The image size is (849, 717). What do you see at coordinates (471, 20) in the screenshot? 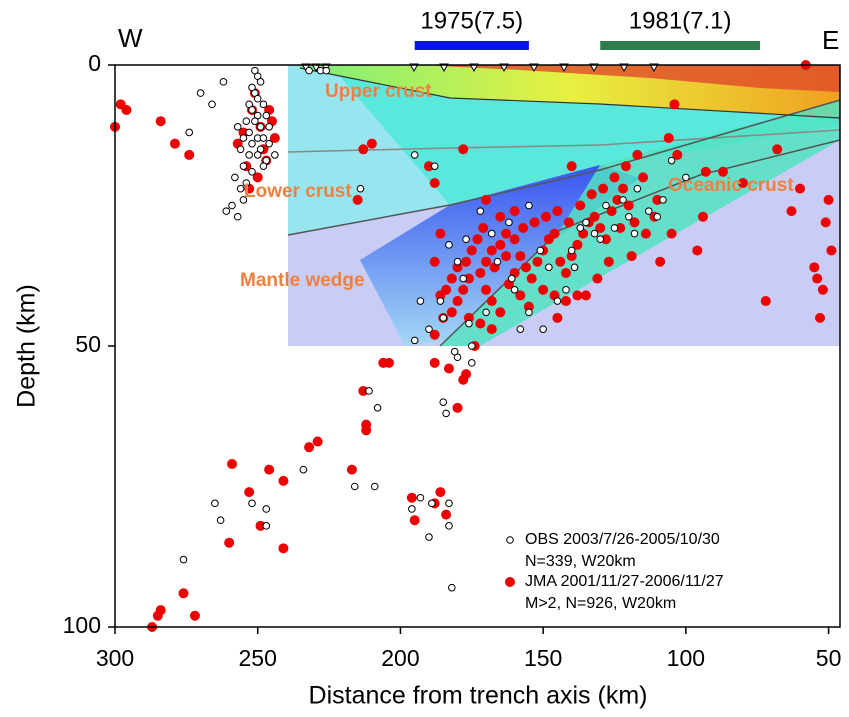
I see `rupture-label: 1975(7.5)` at bounding box center [471, 20].